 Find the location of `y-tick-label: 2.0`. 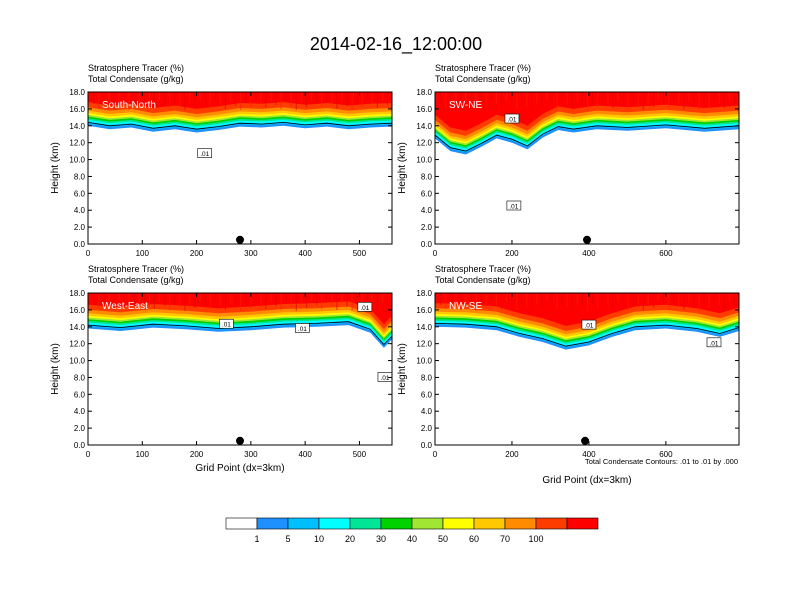

y-tick-label: 2.0 is located at coordinates (80, 428).